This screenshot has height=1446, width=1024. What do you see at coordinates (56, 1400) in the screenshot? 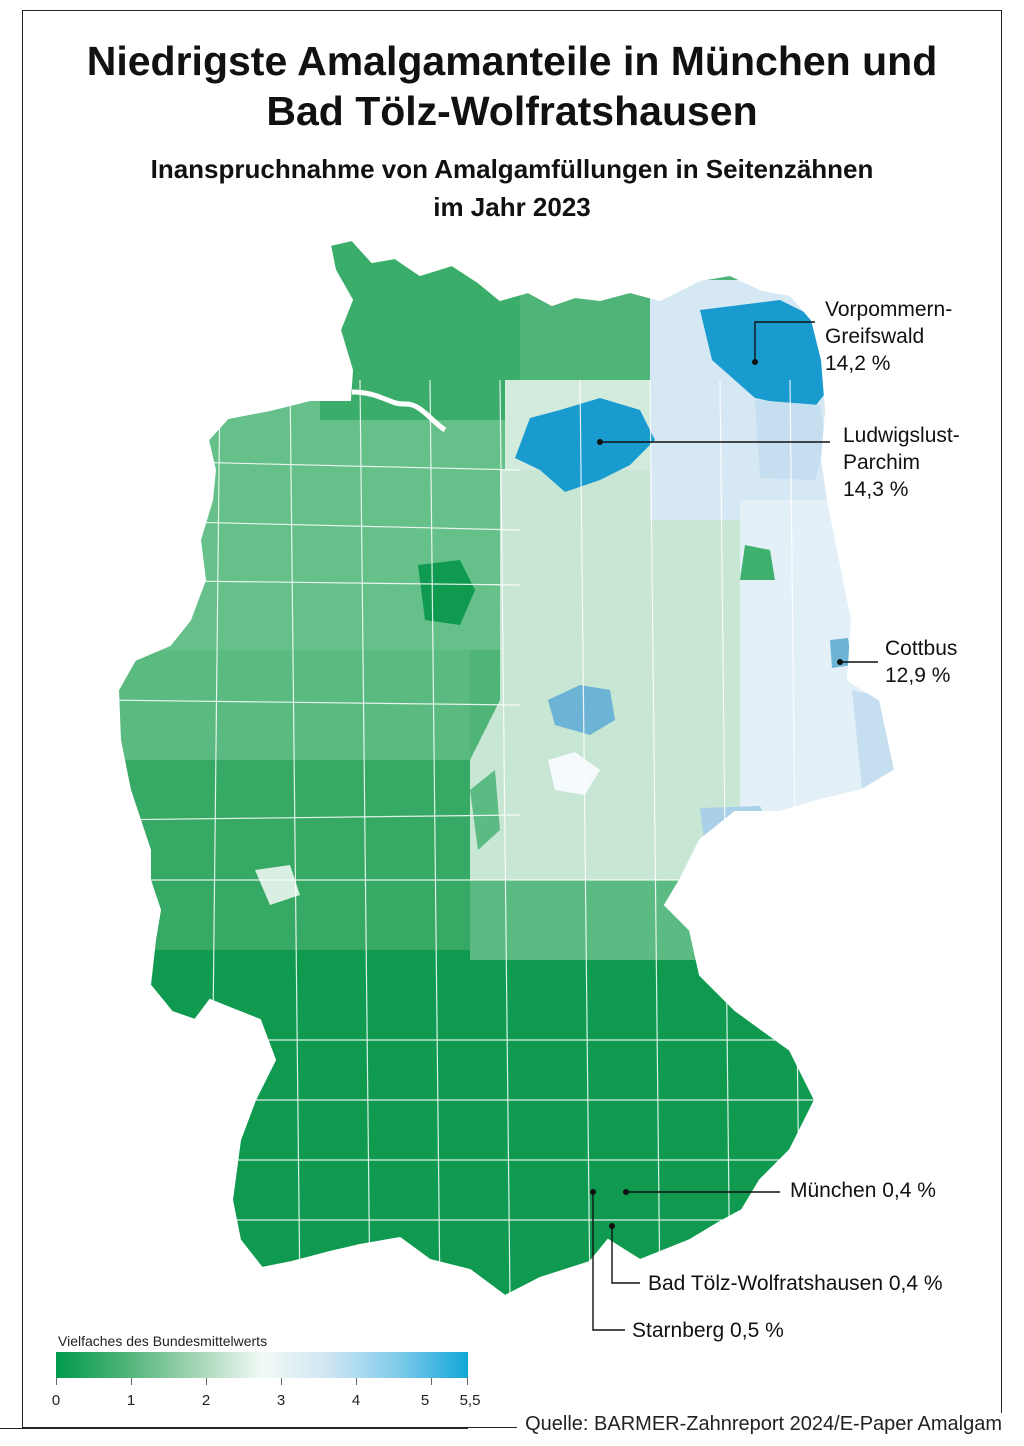
I see `legend-tick-label: 0` at bounding box center [56, 1400].